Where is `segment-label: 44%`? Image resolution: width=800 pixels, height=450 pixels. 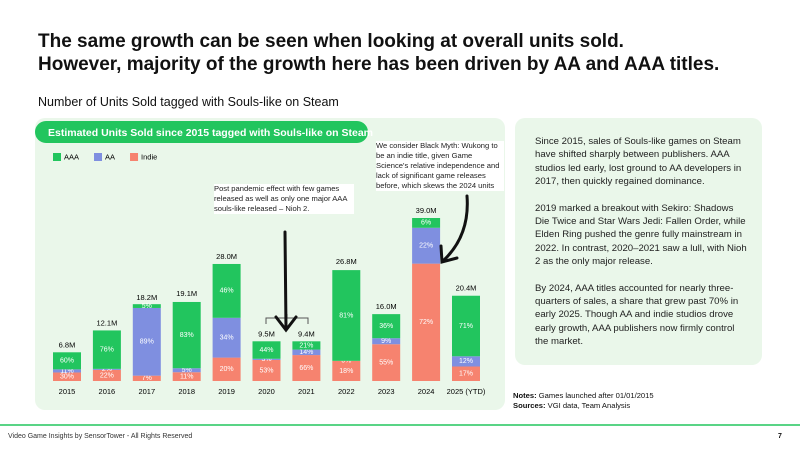 segment-label: 44% is located at coordinates (266, 350).